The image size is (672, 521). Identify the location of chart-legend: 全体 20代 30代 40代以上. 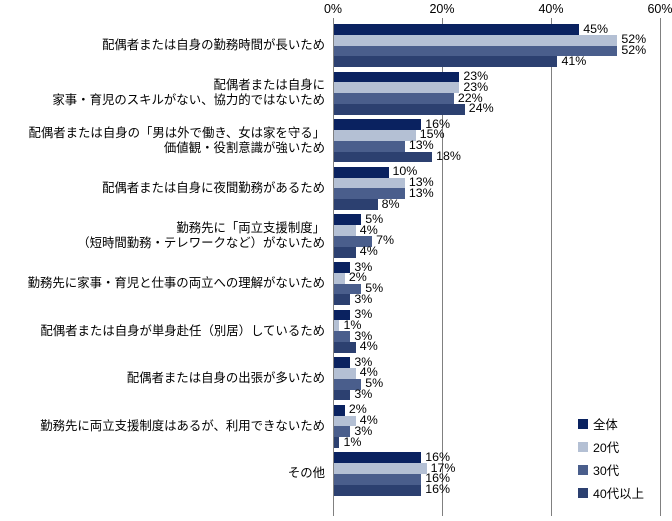
(611, 461).